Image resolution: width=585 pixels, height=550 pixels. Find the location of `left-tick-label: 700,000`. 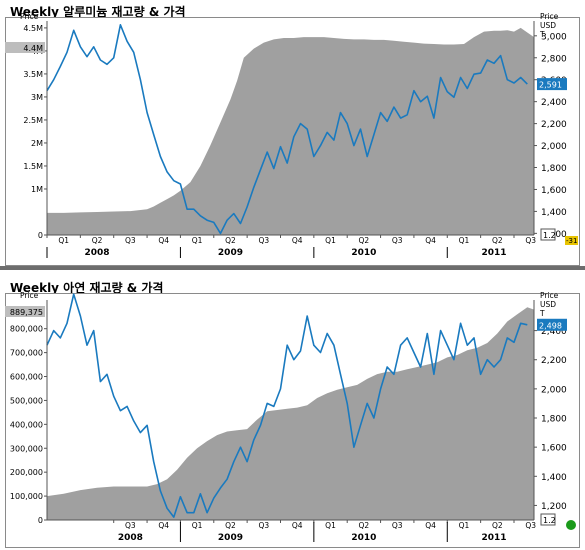

left-tick-label: 700,000 is located at coordinates (26, 353).